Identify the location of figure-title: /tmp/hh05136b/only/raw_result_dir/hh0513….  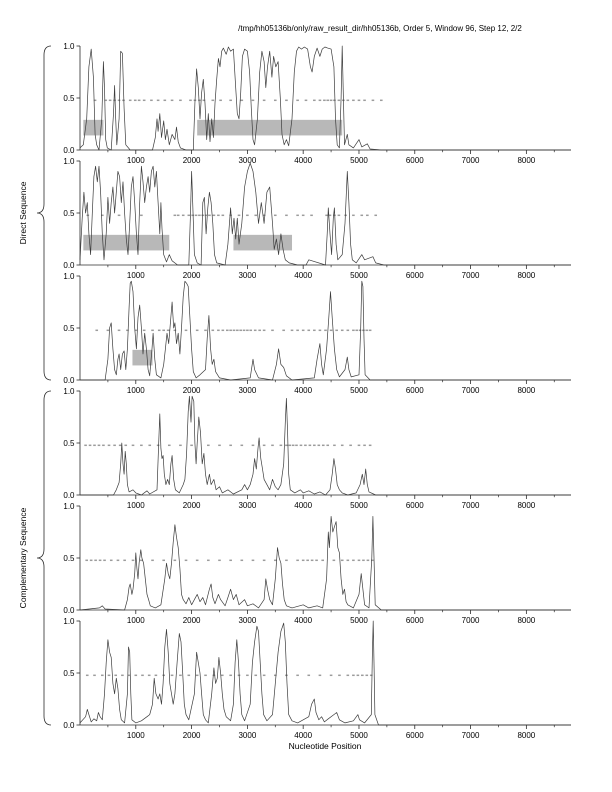
(380, 28).